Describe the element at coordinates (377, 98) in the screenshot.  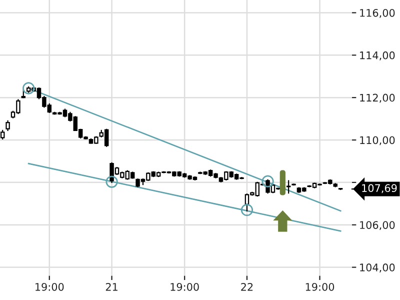
I see `y-tick-label: 112,00` at that location.